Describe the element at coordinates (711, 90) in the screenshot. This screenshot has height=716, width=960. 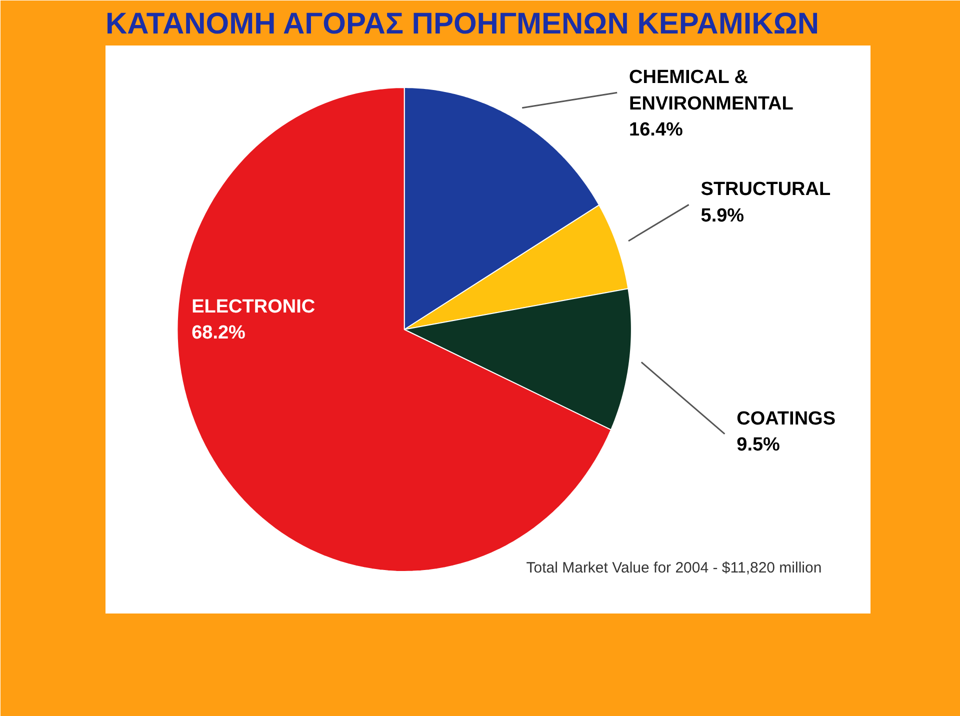
I see `slice-label: CHEMICAL & ENVIRONMENTAL` at that location.